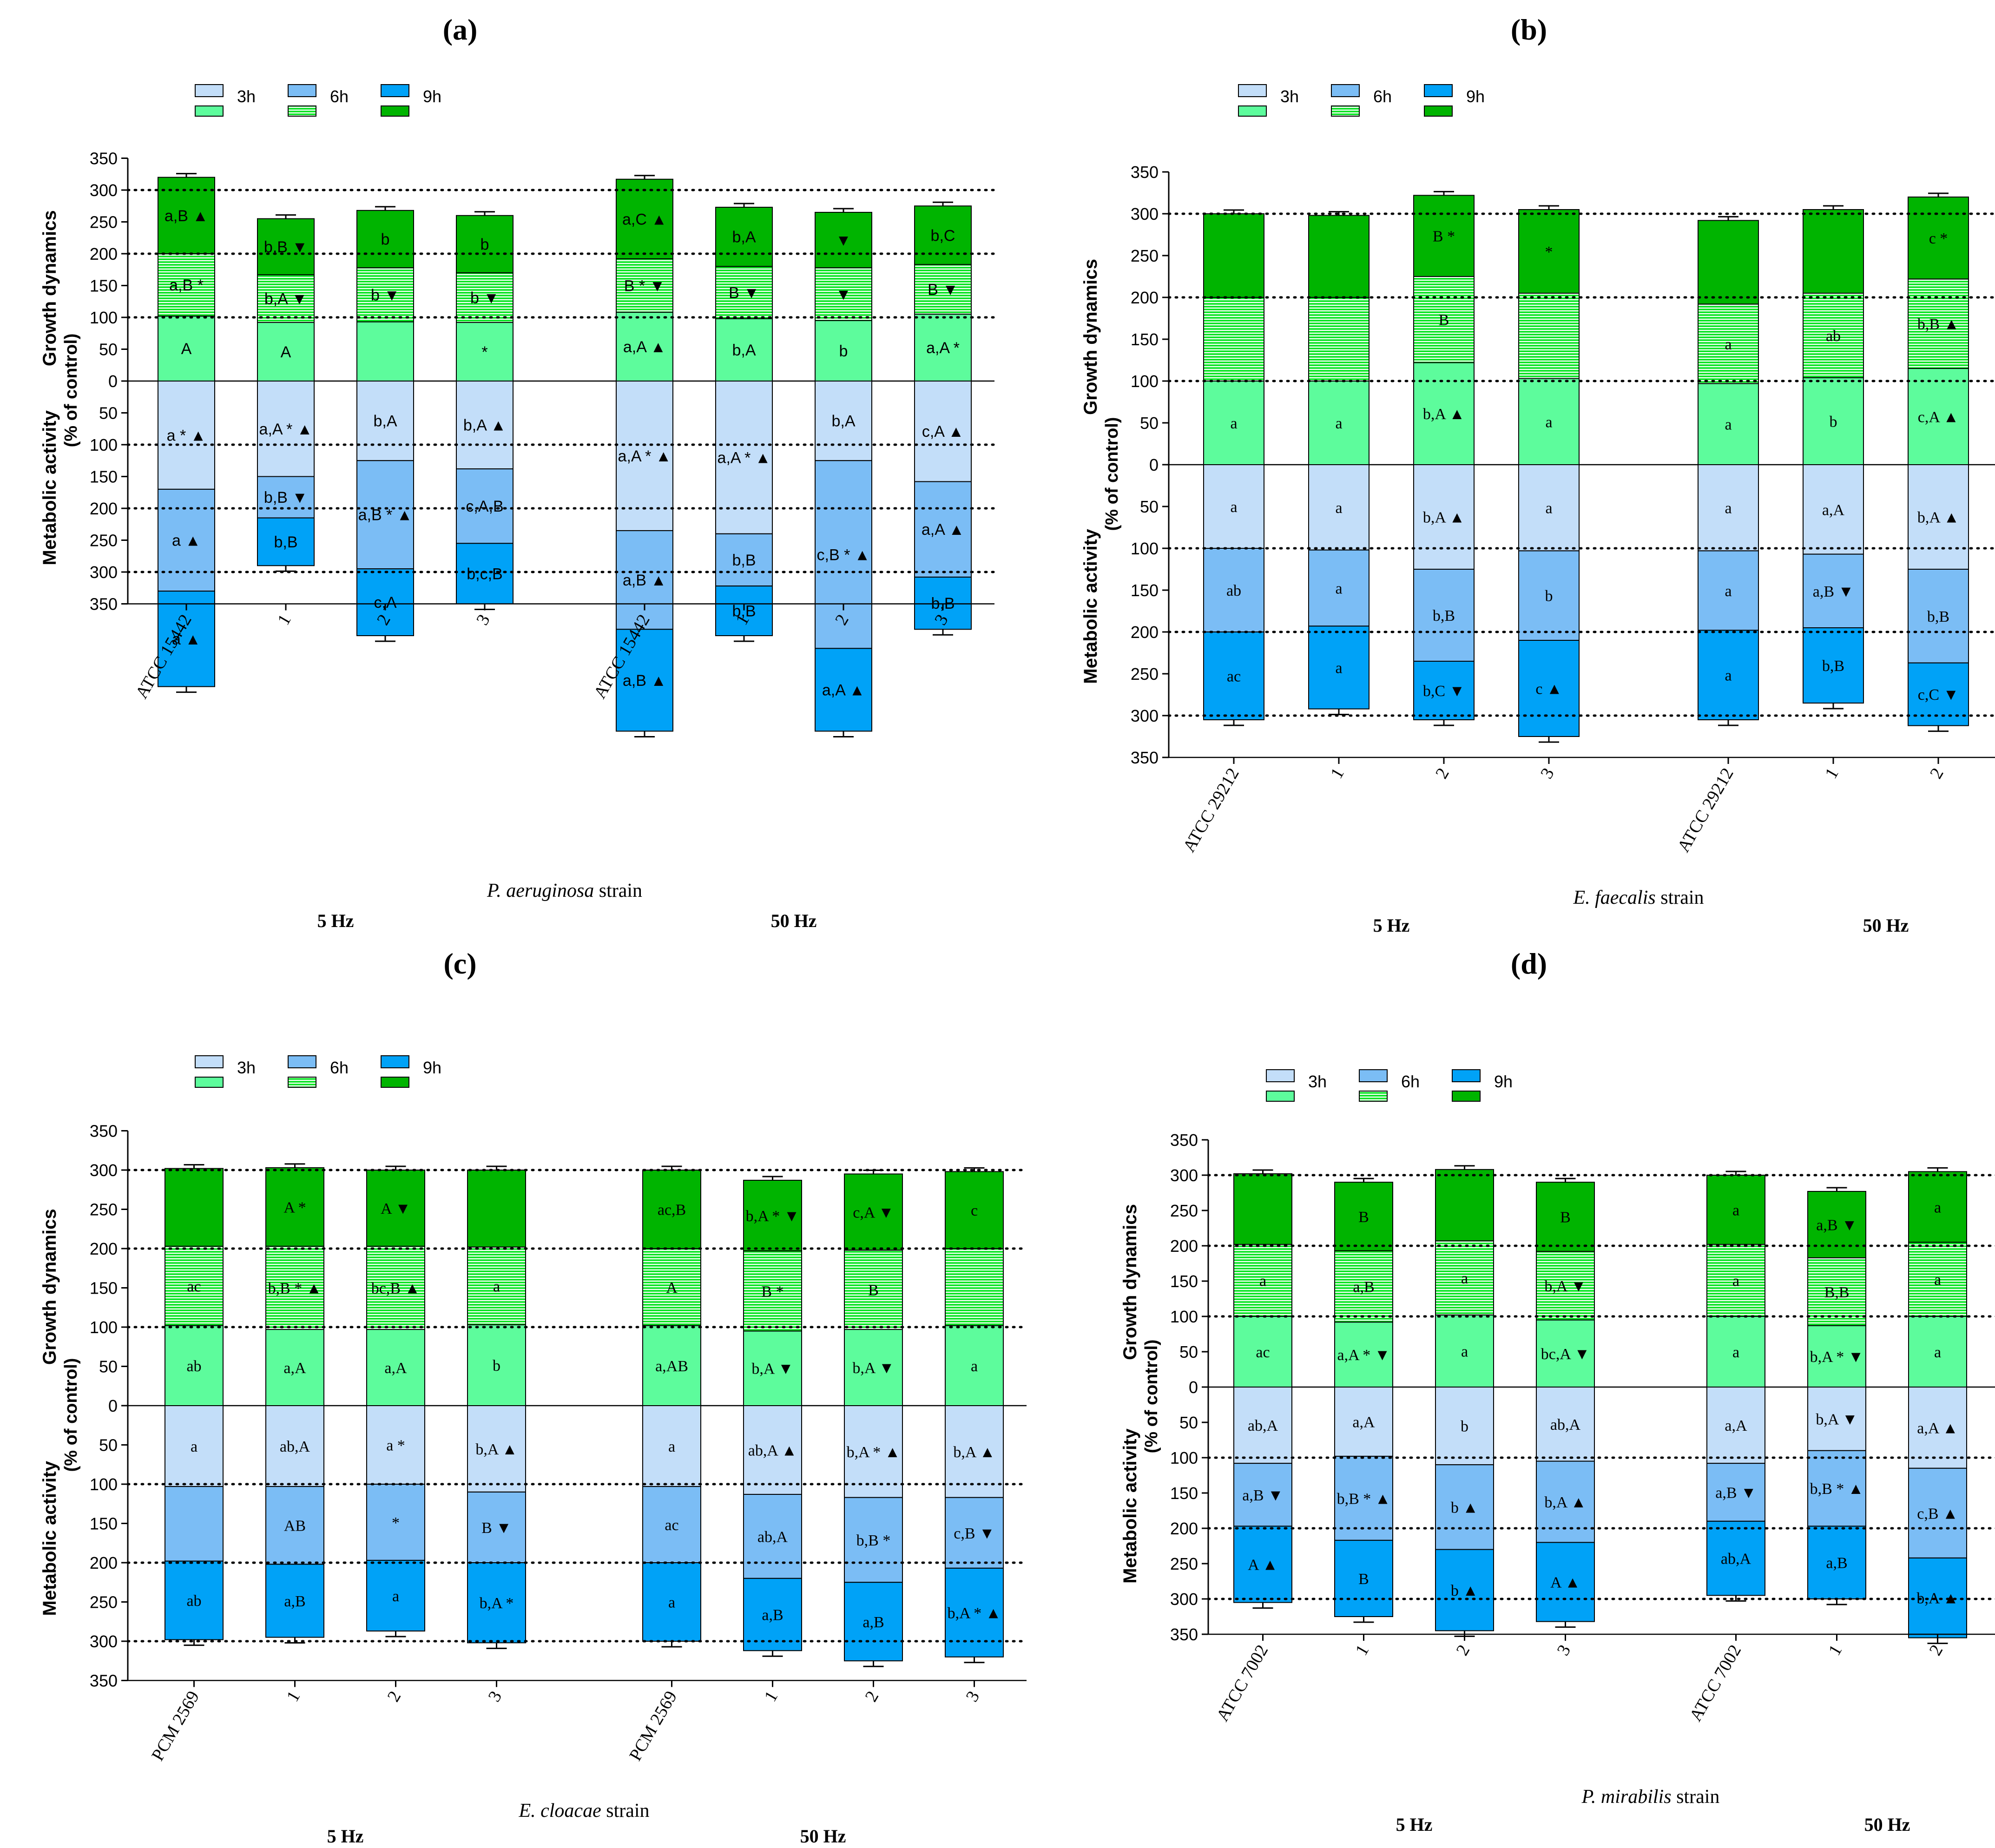 This screenshot has width=1995, height=1848. What do you see at coordinates (1211, 810) in the screenshot?
I see `x-tick-label-group: ATCC 29212` at bounding box center [1211, 810].